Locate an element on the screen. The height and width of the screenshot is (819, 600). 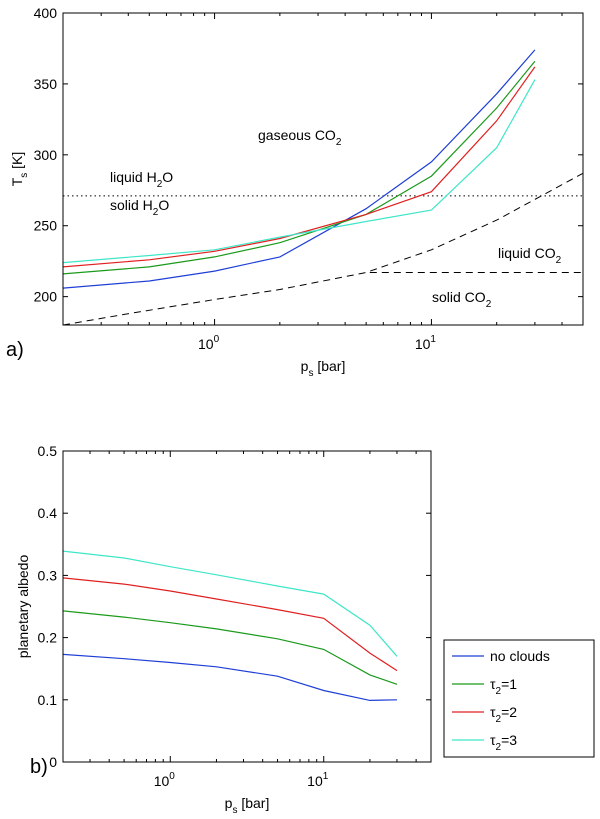
annotation-3-sub: 2 is located at coordinates (559, 260).